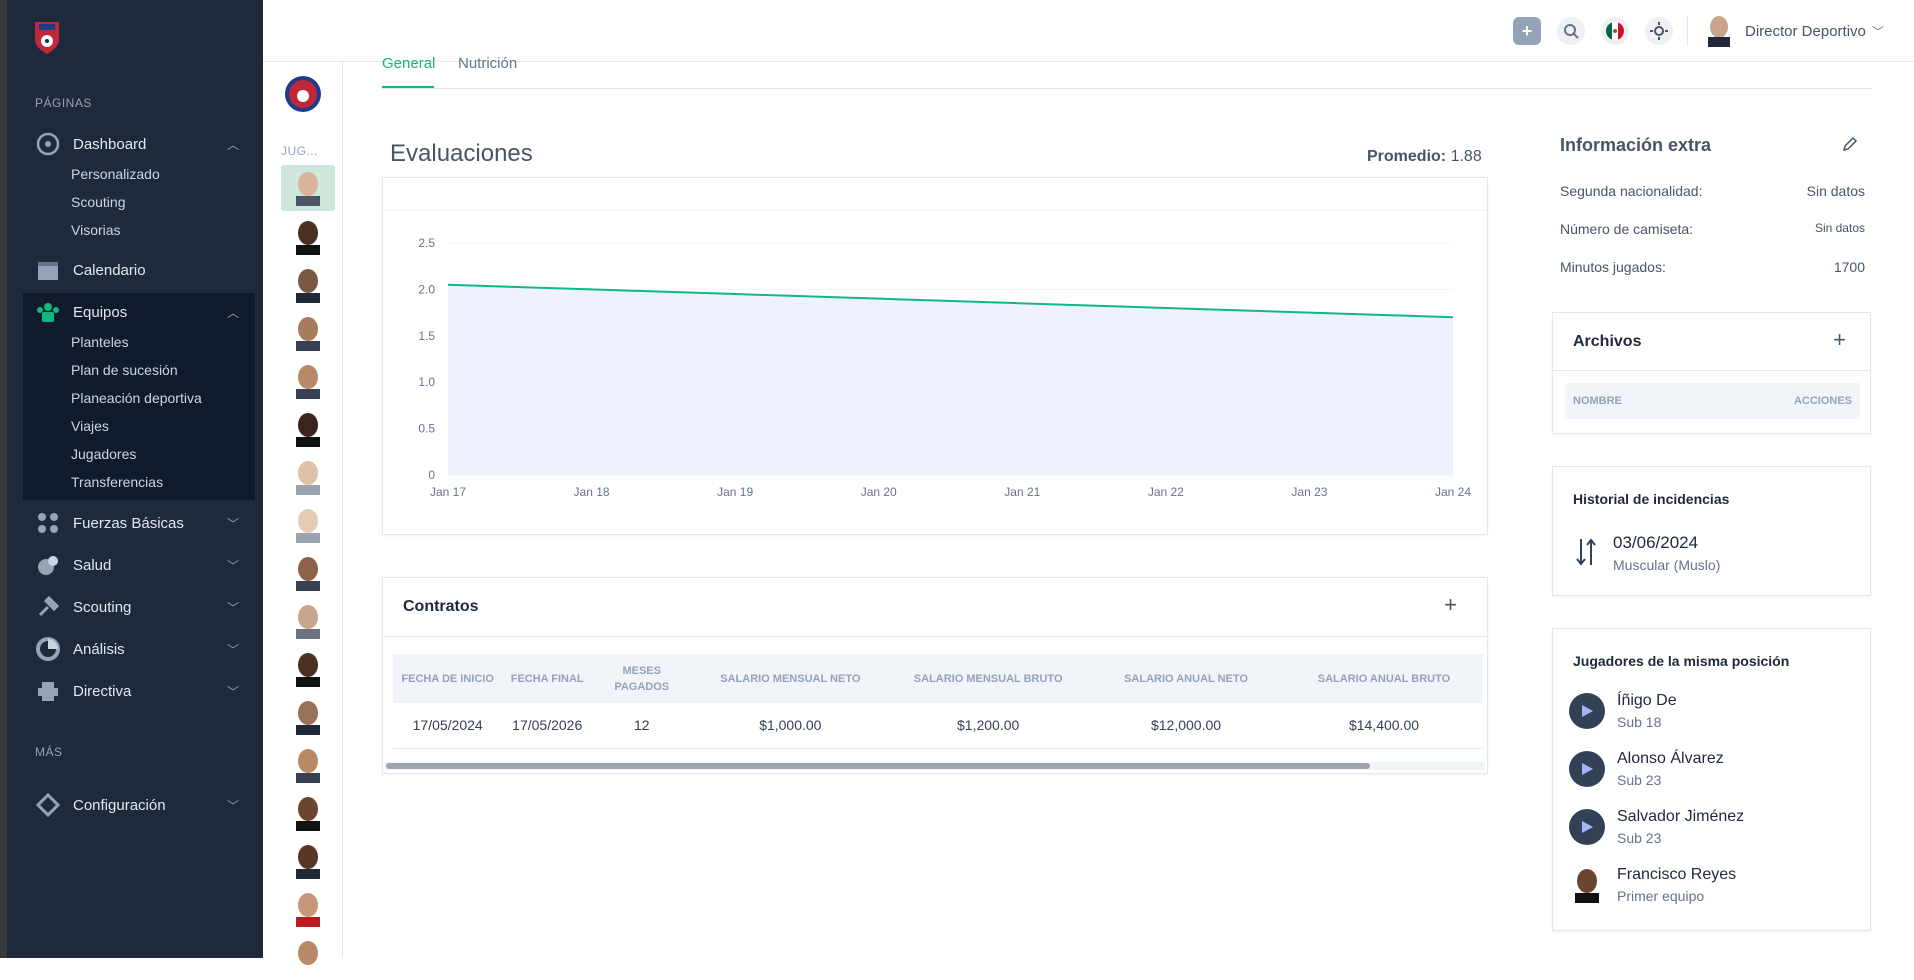  What do you see at coordinates (48, 649) in the screenshot?
I see `pie-chart-icon` at bounding box center [48, 649].